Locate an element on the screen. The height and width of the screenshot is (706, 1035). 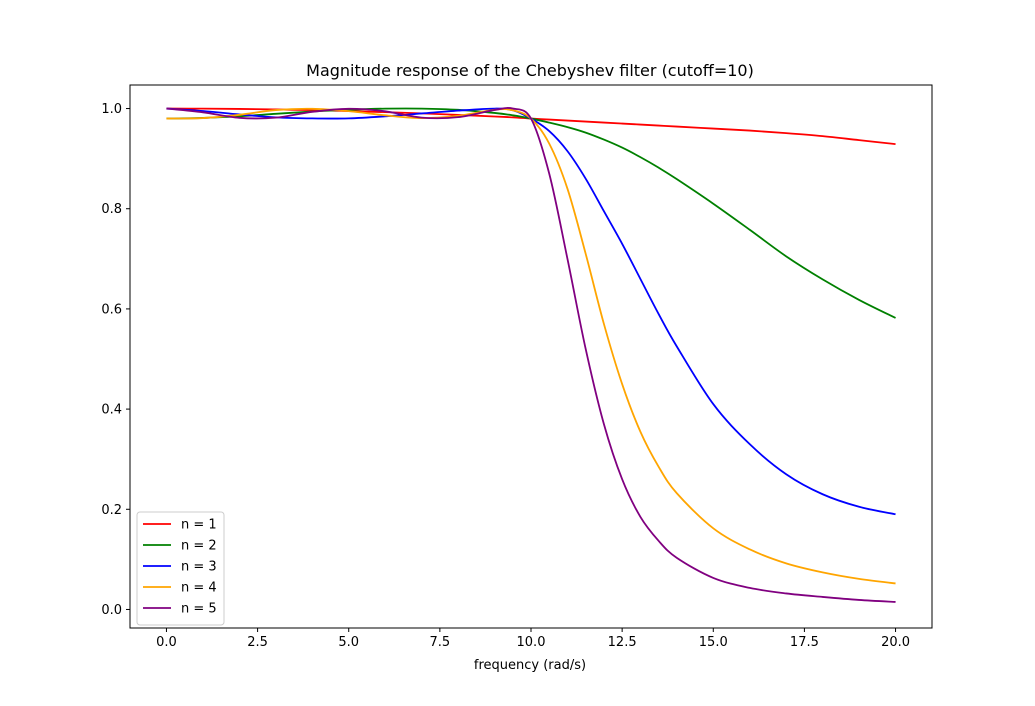
x-tick-label: 5.0 is located at coordinates (348, 642).